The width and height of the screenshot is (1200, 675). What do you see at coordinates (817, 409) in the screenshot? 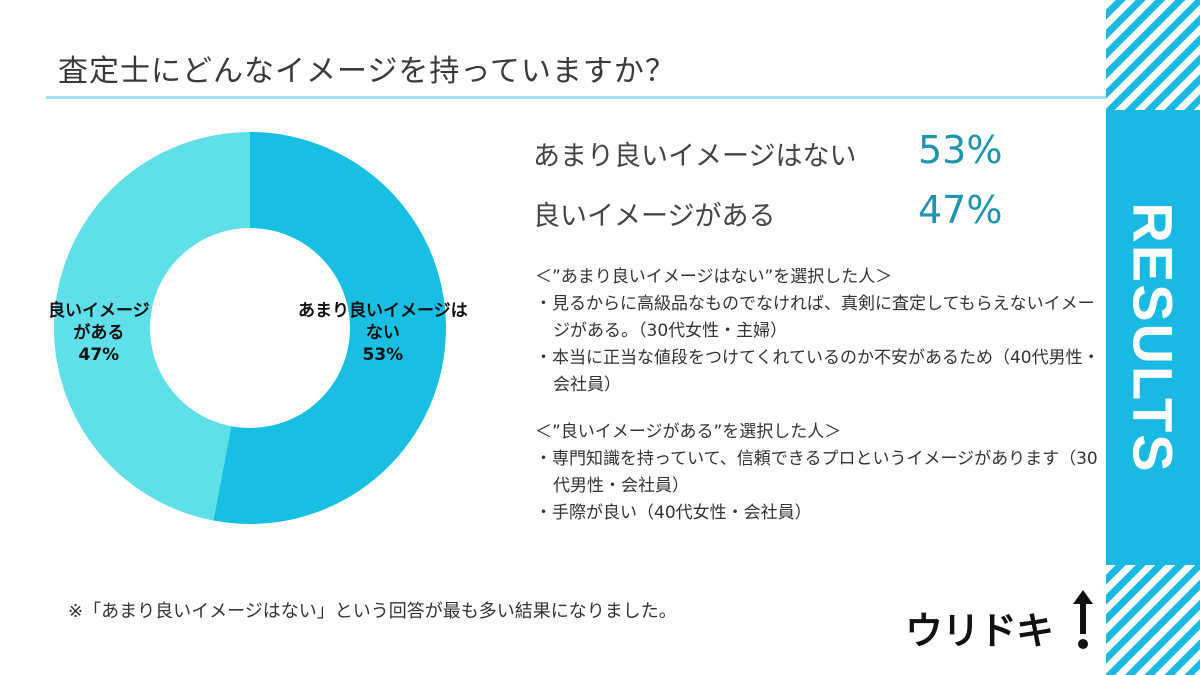
I see `comment-spacer` at bounding box center [817, 409].